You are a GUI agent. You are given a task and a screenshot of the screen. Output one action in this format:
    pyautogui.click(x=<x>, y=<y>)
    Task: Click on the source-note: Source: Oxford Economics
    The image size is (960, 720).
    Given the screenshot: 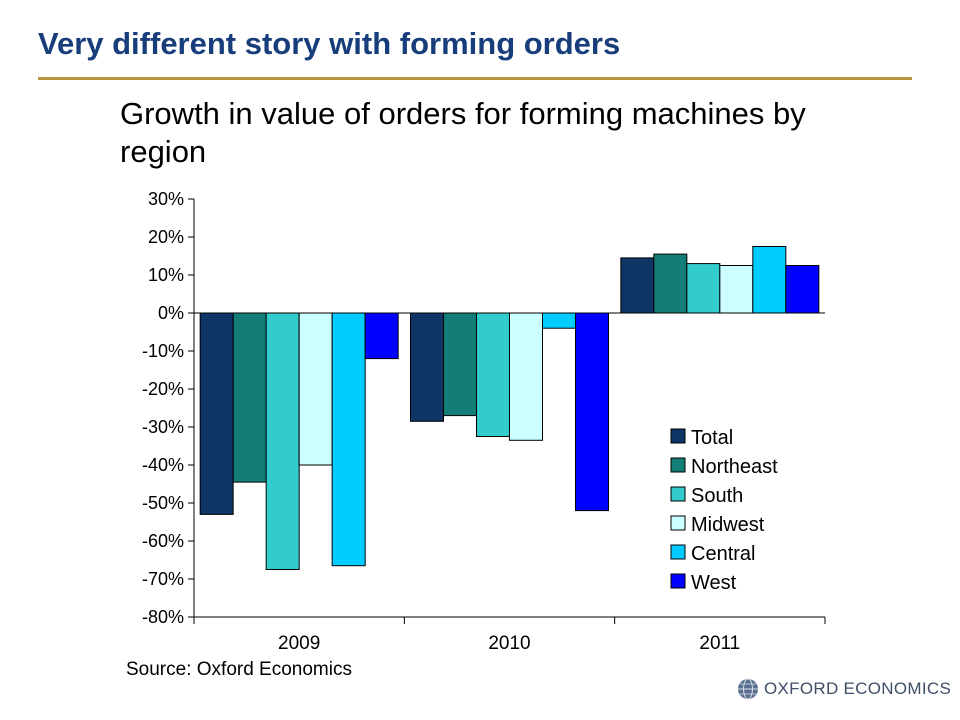 What is the action you would take?
    pyautogui.click(x=239, y=669)
    